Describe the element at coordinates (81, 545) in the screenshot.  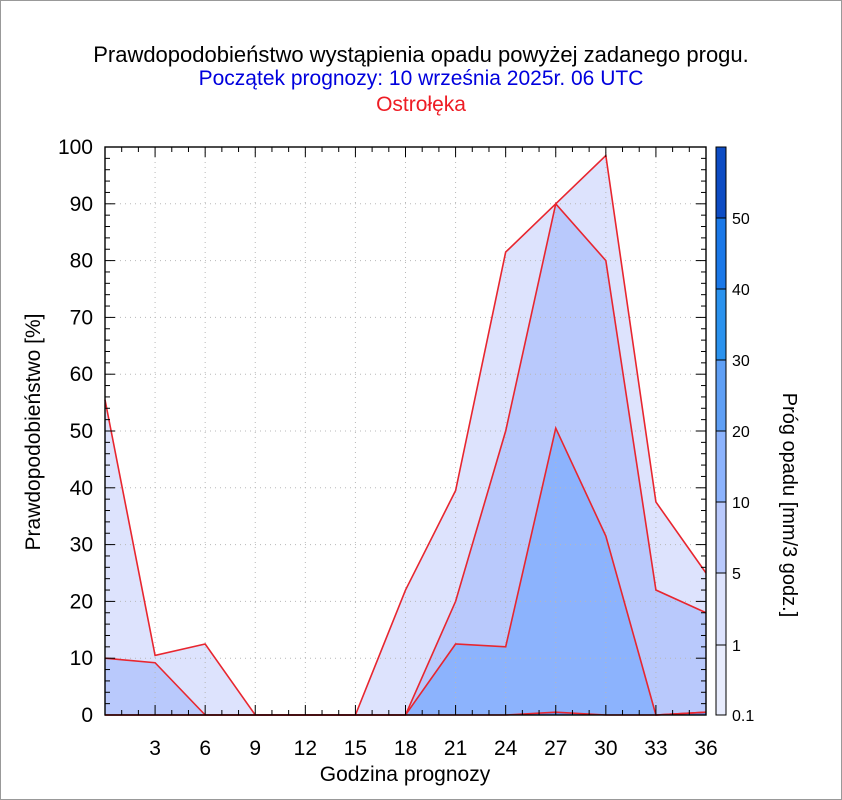
I see `y-tick-label: 30` at that location.